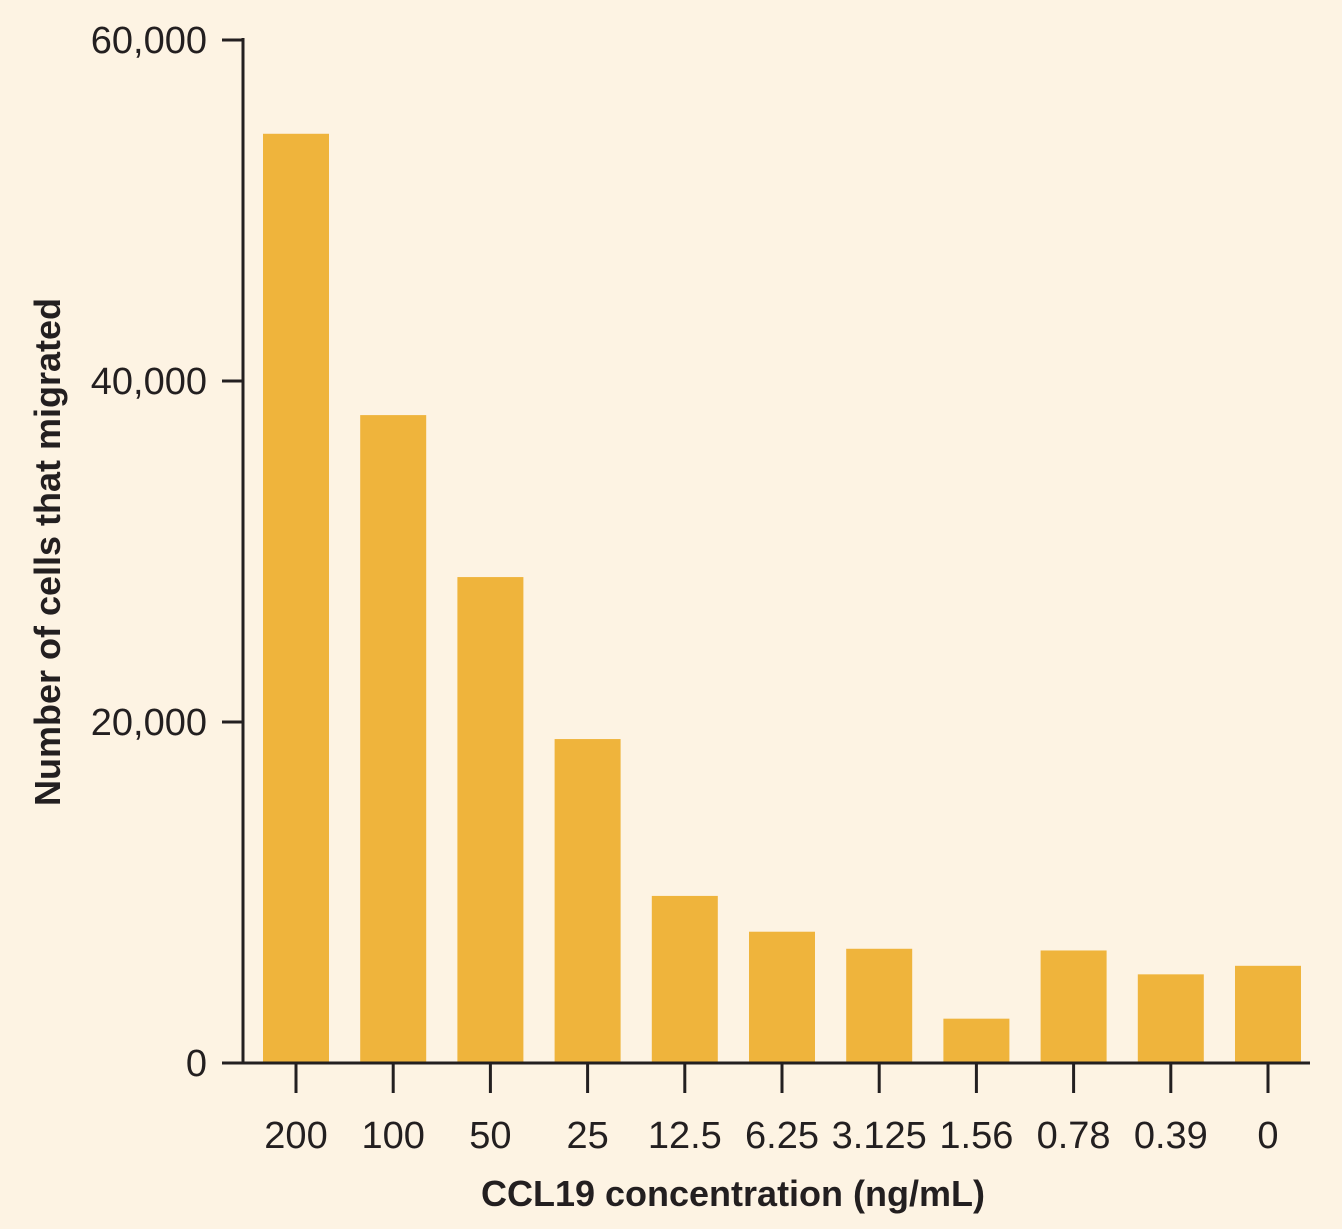 The height and width of the screenshot is (1229, 1342). What do you see at coordinates (1073, 1006) in the screenshot?
I see `bar-0.78` at bounding box center [1073, 1006].